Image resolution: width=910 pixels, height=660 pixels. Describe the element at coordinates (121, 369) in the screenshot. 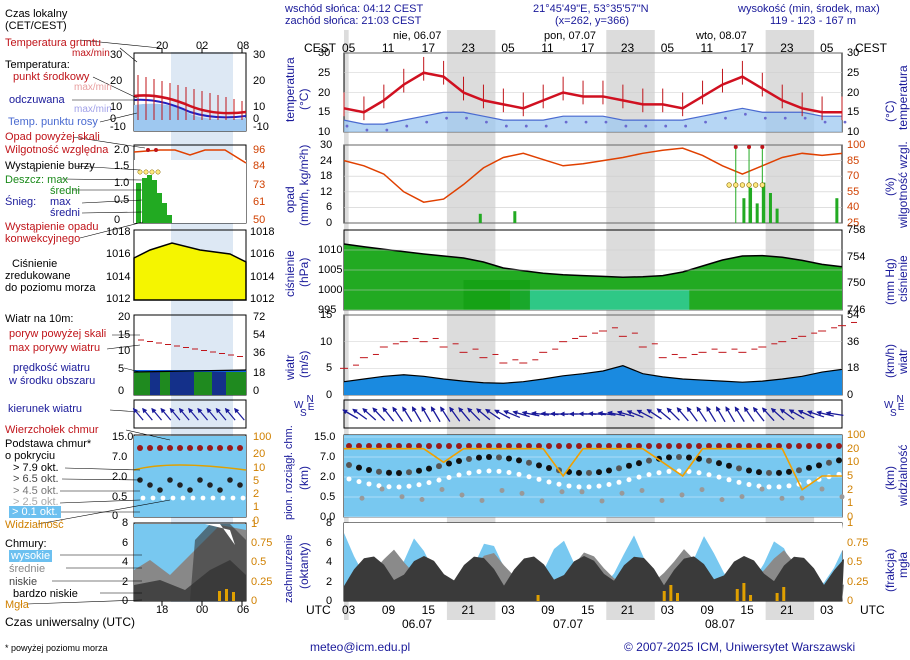

I see `mini-wind-tick-left: 5` at that location.